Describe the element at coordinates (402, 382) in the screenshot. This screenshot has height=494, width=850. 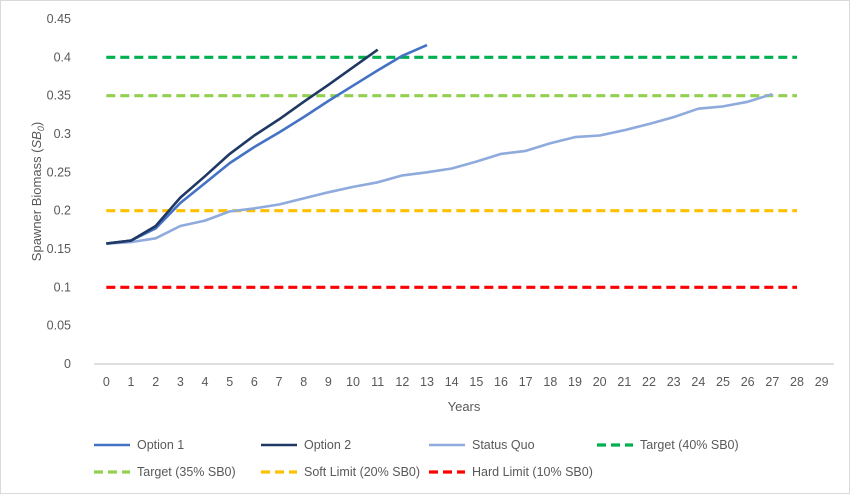
I see `x-tick-label: 12` at that location.